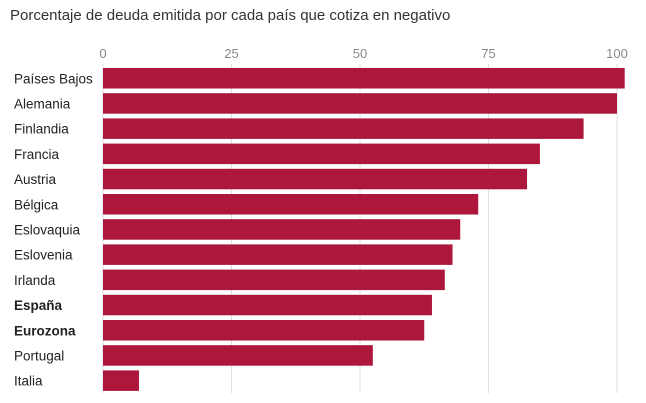 The height and width of the screenshot is (403, 646). What do you see at coordinates (28, 381) in the screenshot?
I see `category-label-12: Italia` at bounding box center [28, 381].